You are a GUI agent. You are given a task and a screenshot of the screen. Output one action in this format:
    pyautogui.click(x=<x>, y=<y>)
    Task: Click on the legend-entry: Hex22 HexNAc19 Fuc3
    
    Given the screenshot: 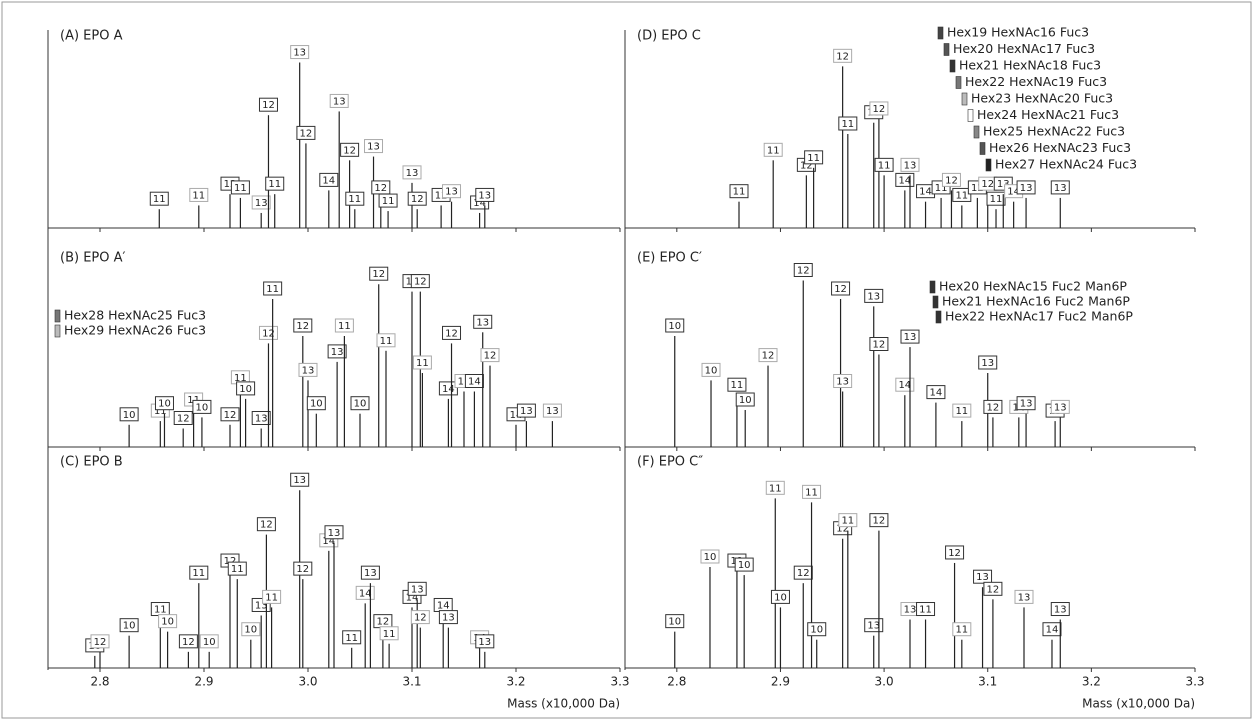 What is the action you would take?
    pyautogui.click(x=1036, y=81)
    